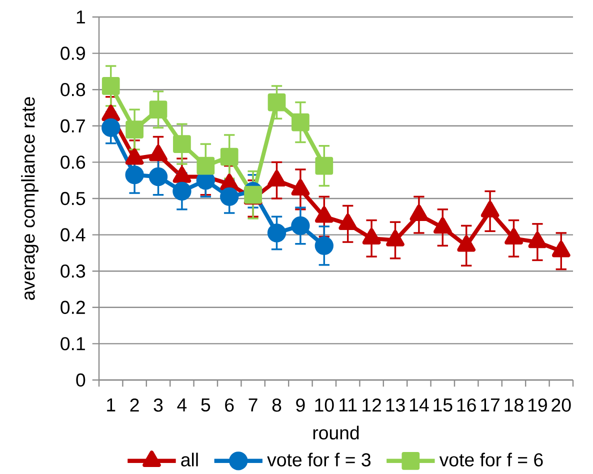  Describe the element at coordinates (81, 380) in the screenshot. I see `y-tick-label: 0` at that location.